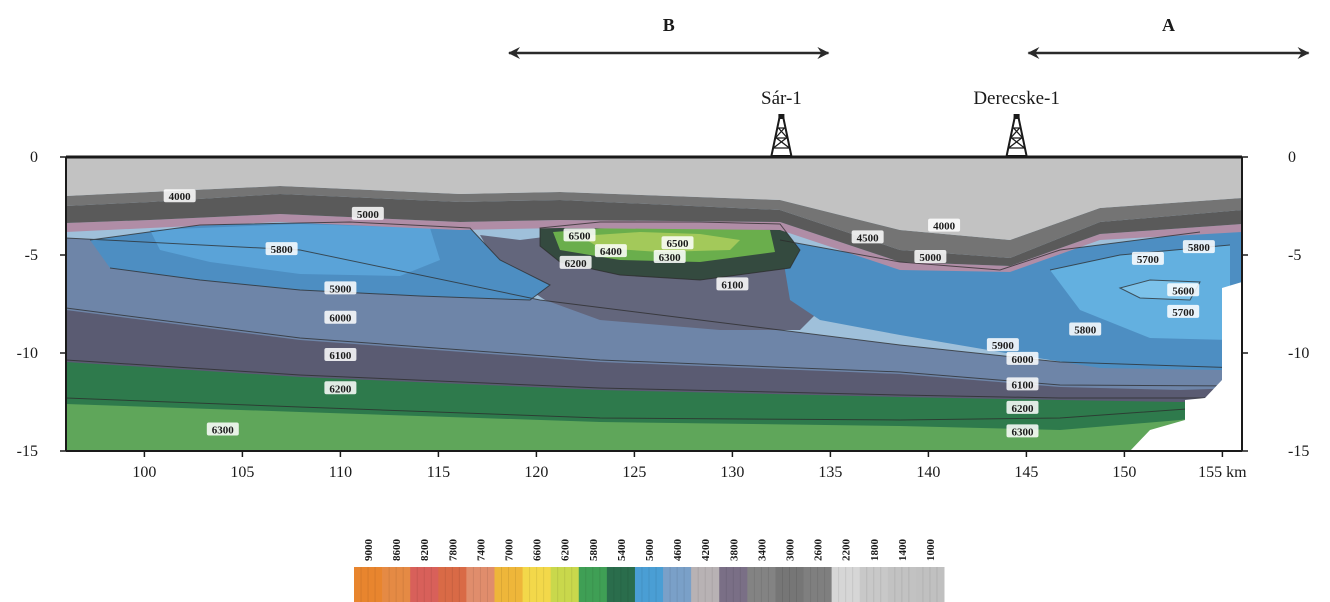 This screenshot has height=602, width=1330. Describe the element at coordinates (1294, 255) in the screenshot. I see `y-tick-label-right: -5` at that location.